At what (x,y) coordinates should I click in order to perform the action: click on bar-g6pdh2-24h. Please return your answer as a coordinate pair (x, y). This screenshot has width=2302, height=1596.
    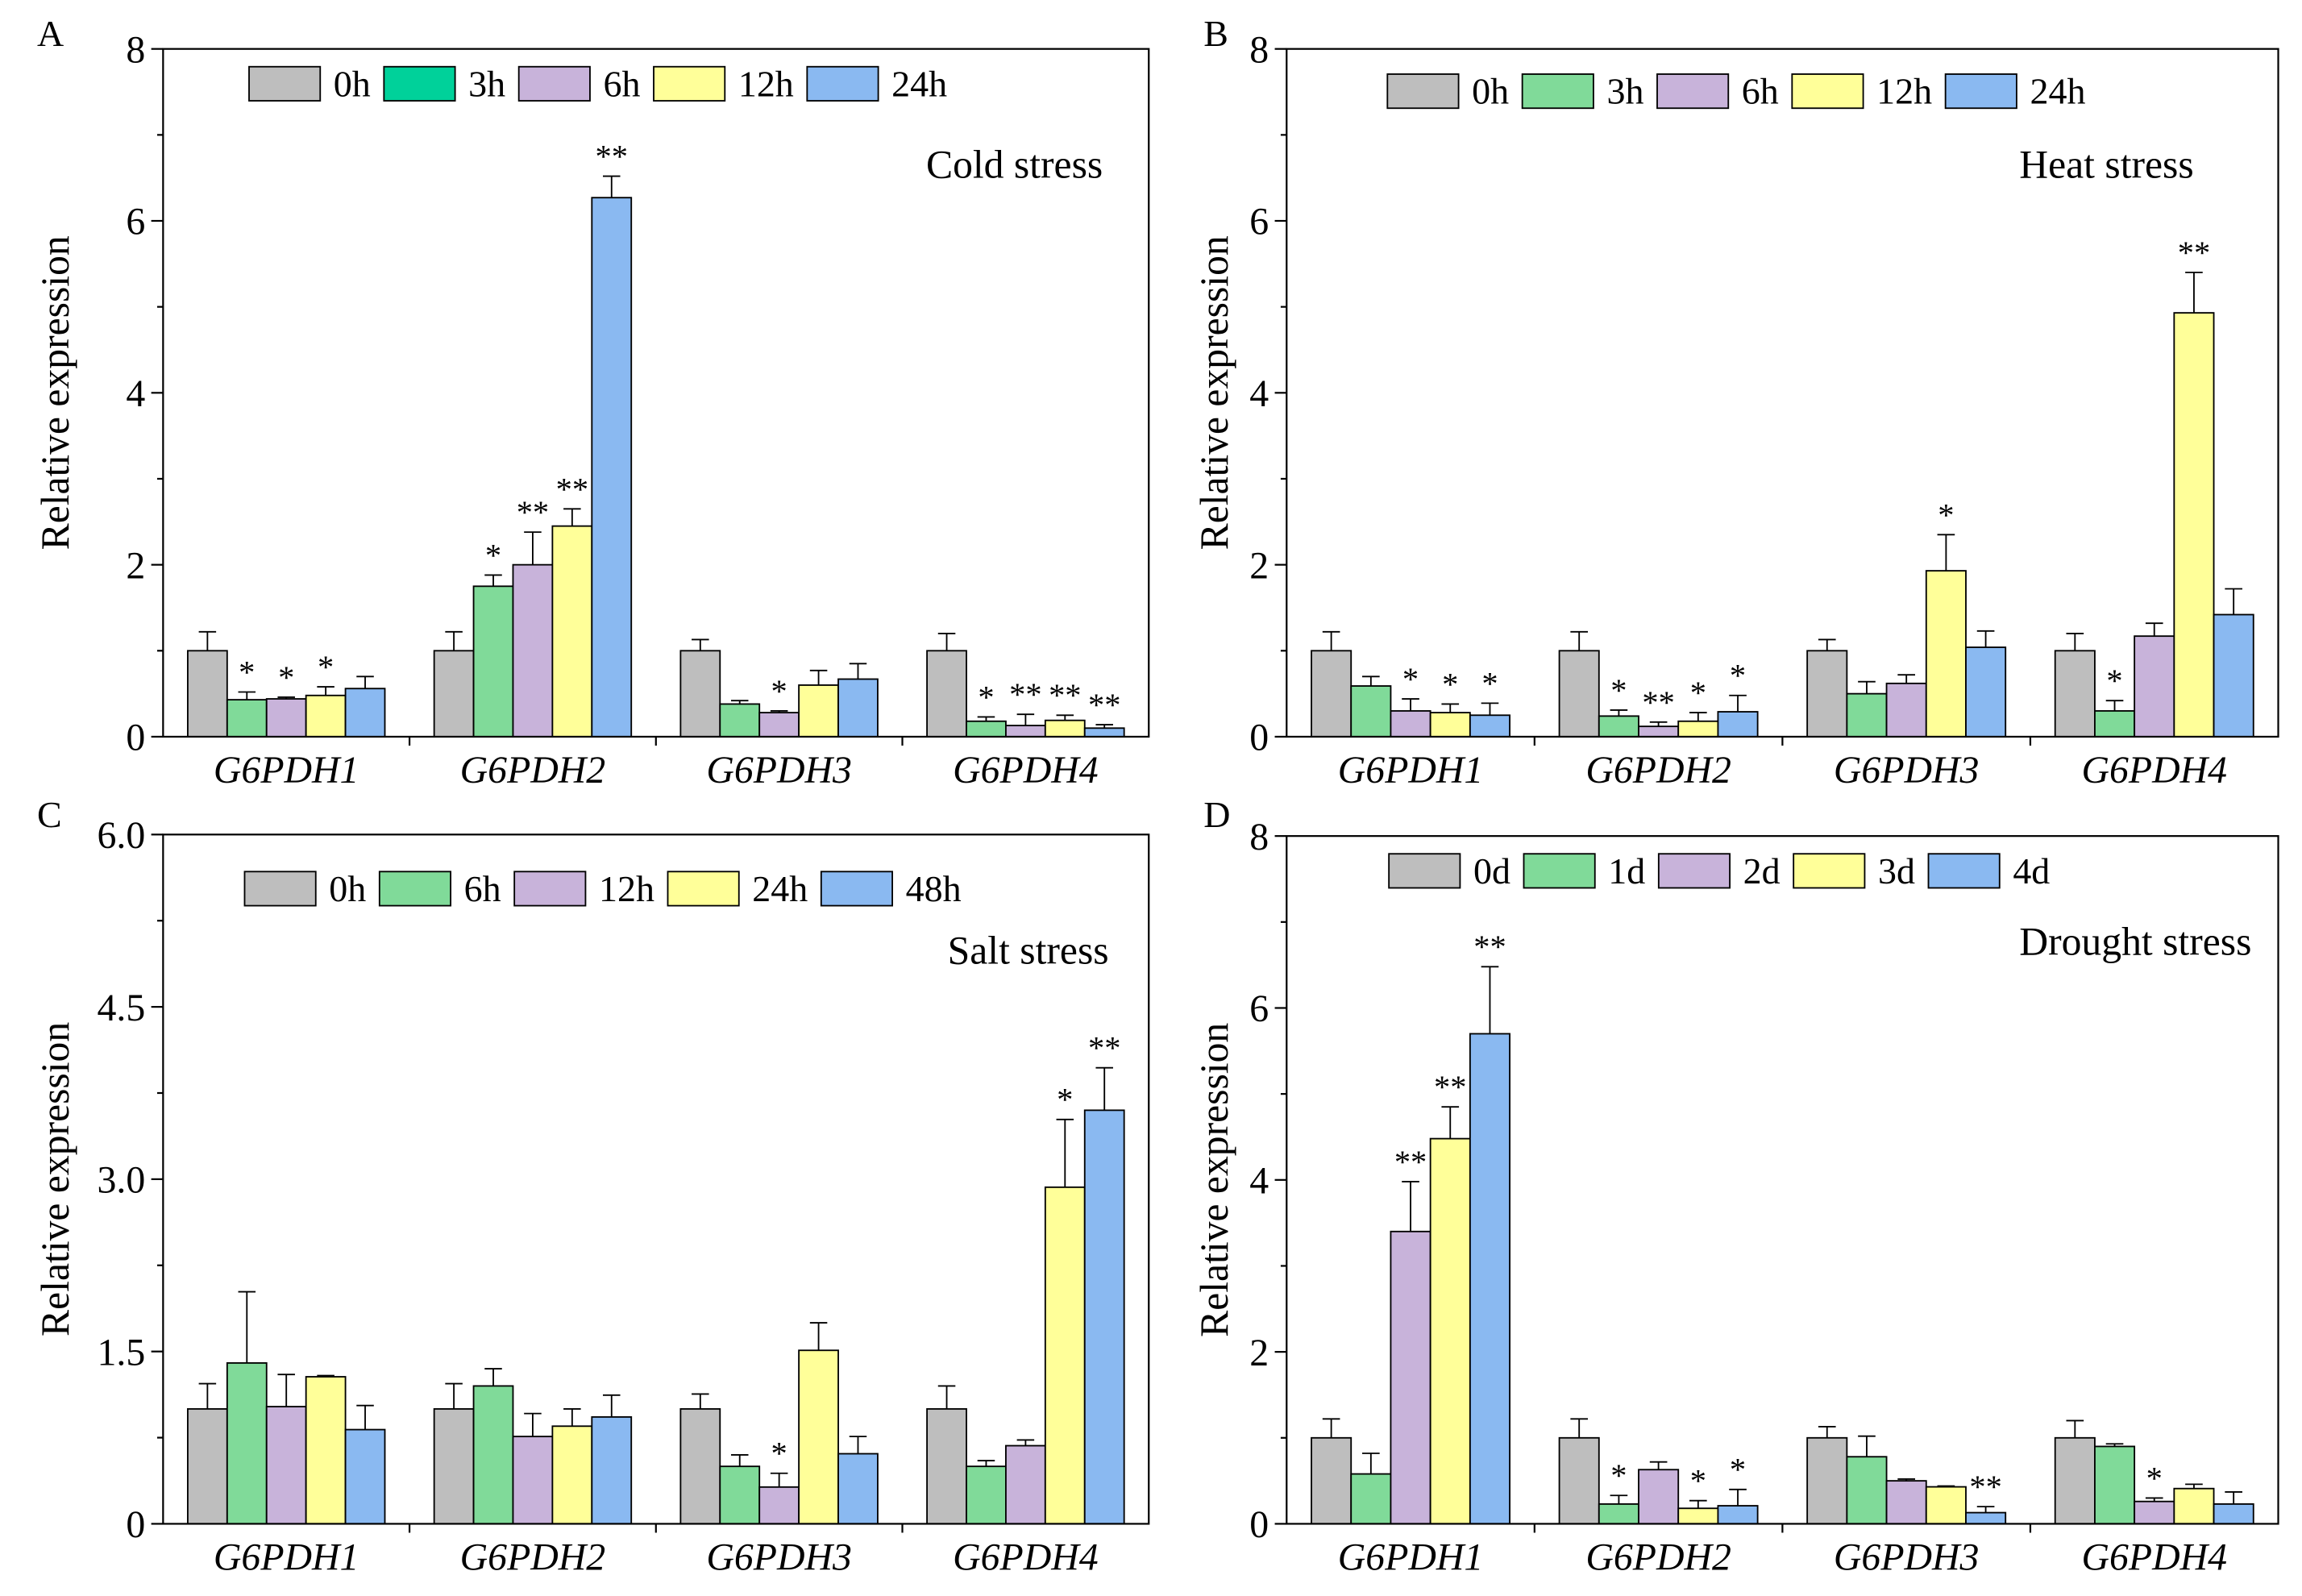
    Looking at the image, I should click on (572, 1475).